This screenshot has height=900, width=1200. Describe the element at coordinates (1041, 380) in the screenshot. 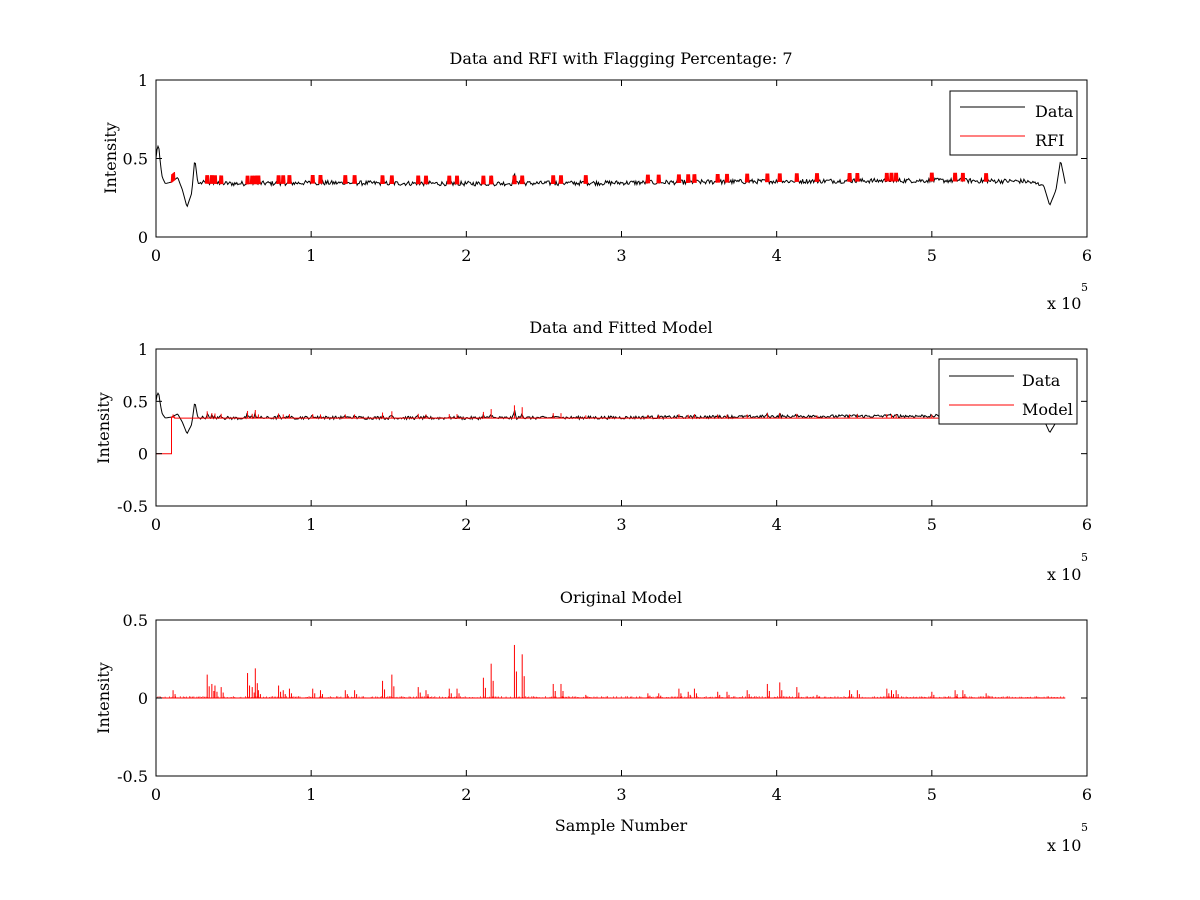

I see `panel-2-legend-data-label: Data` at that location.